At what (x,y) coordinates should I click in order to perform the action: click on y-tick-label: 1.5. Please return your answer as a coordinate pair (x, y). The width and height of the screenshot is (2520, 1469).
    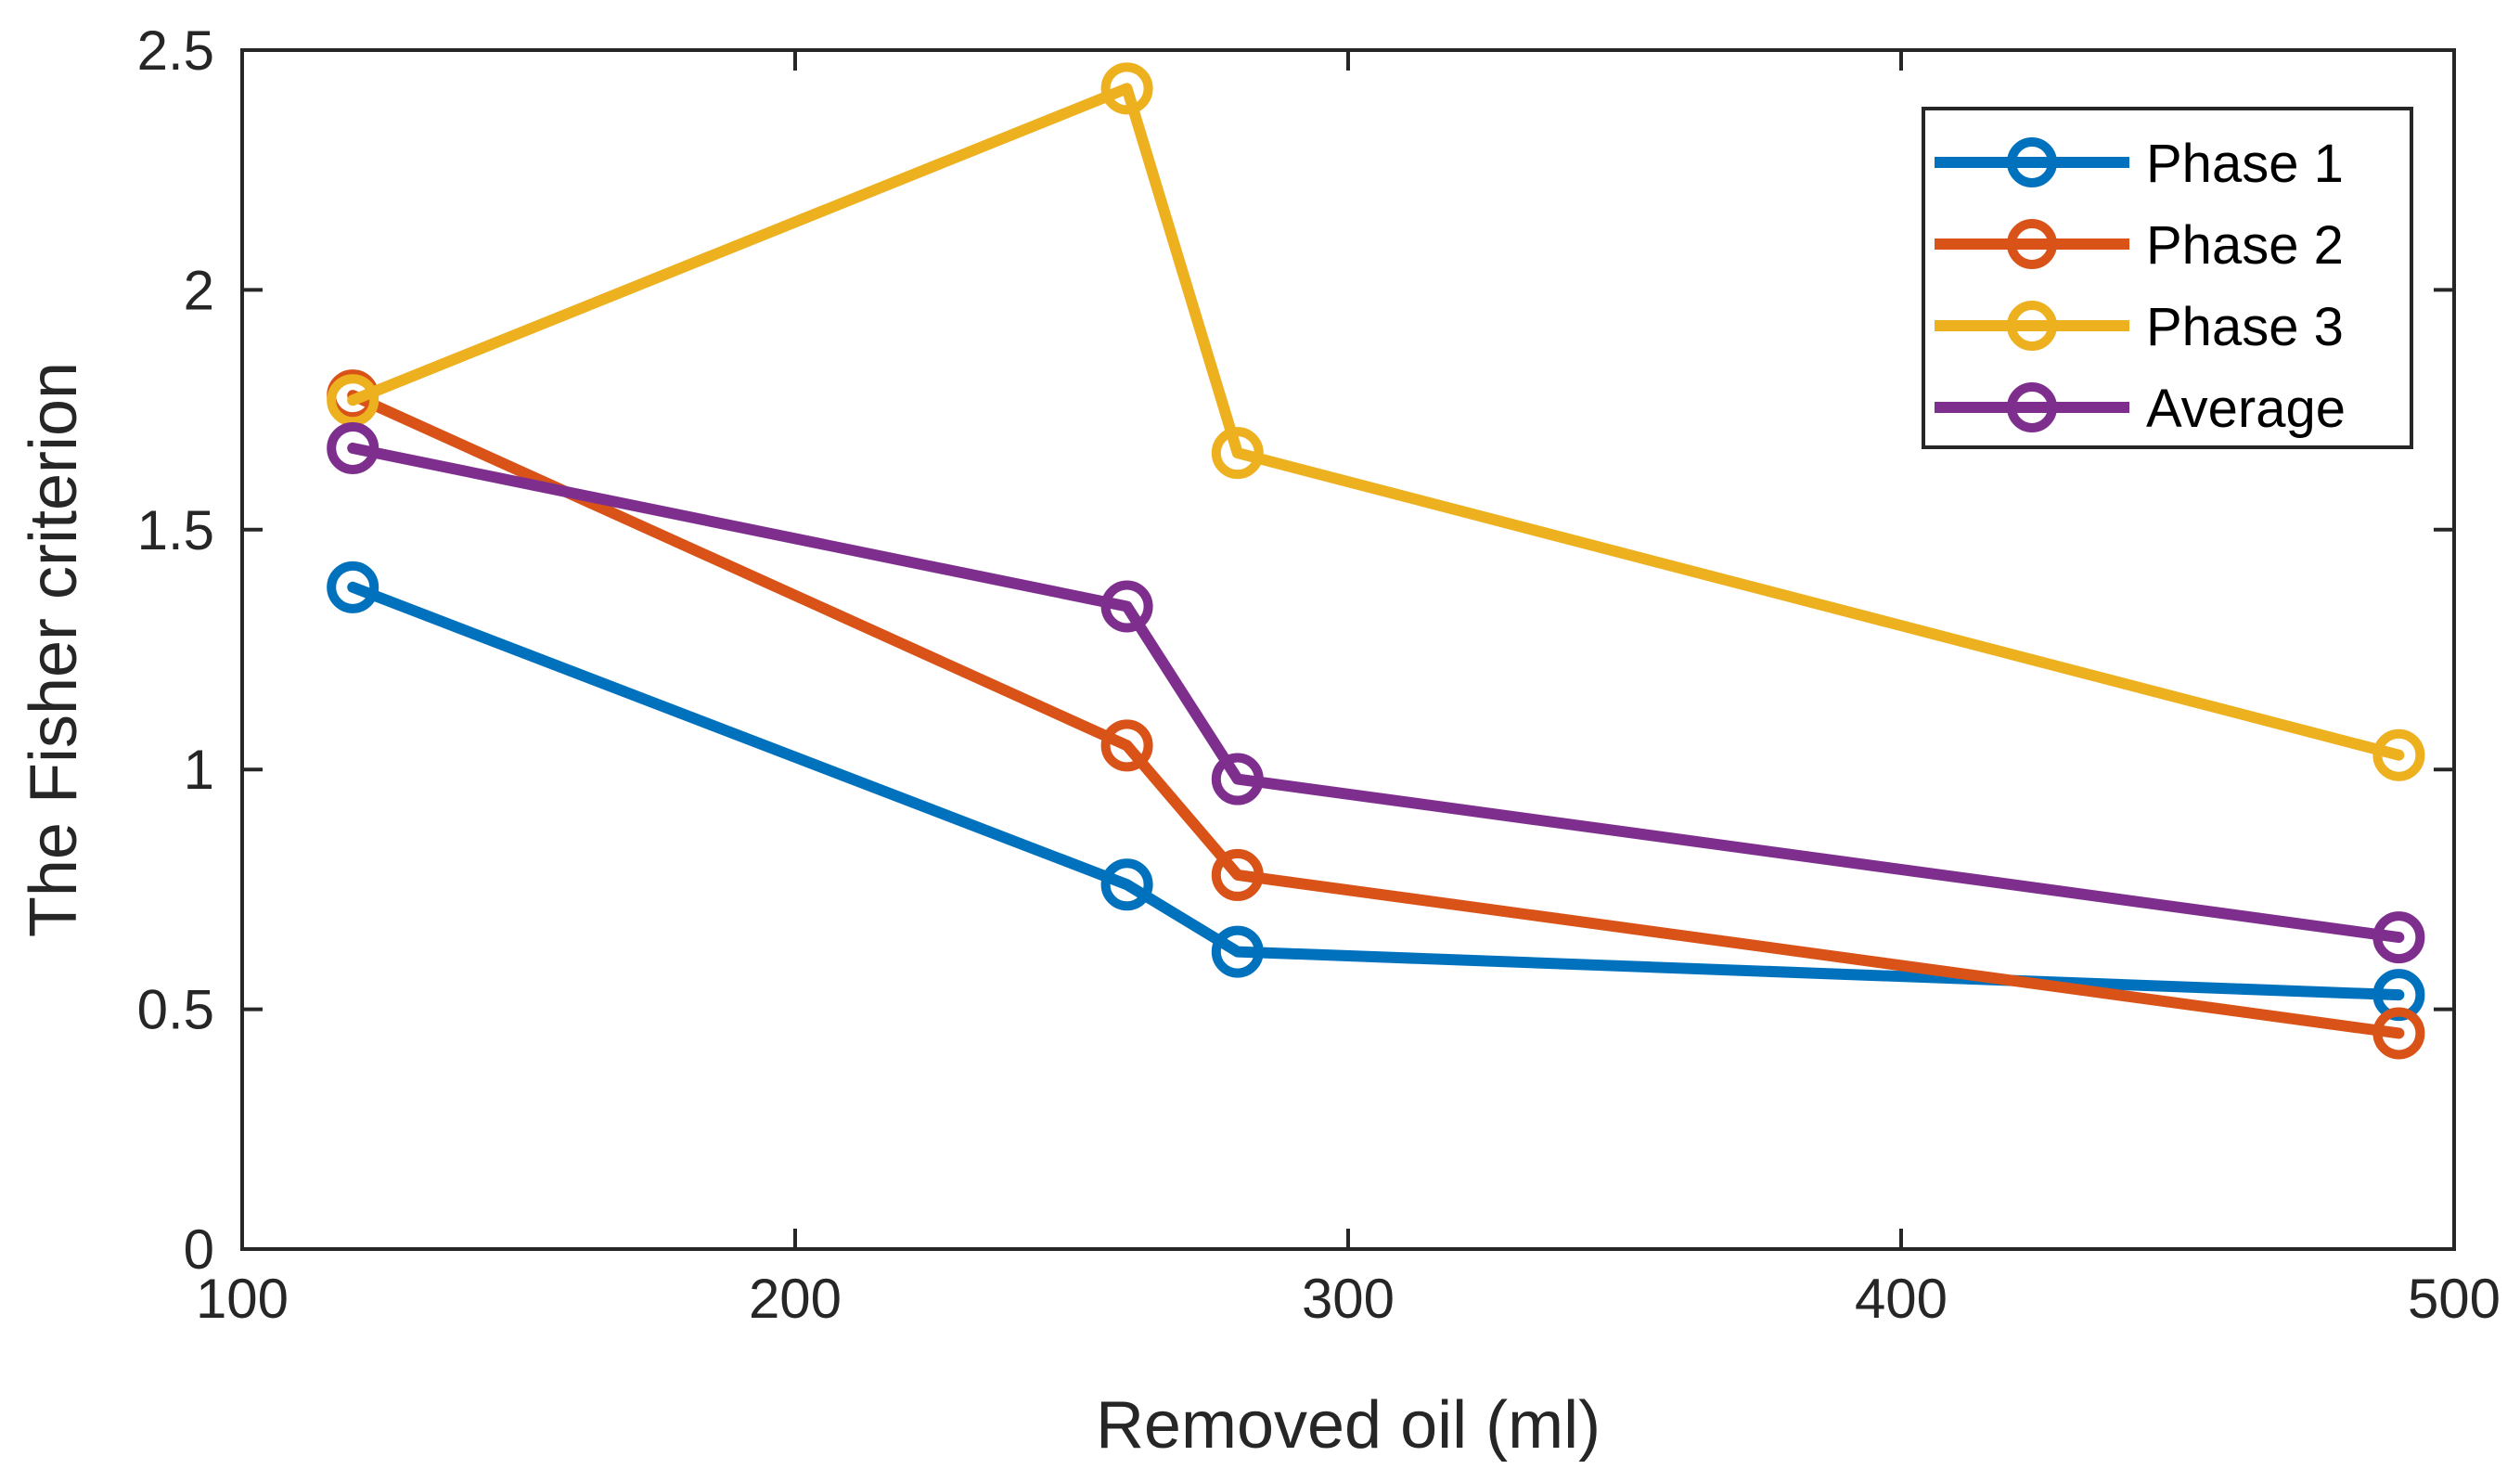
    Looking at the image, I should click on (175, 530).